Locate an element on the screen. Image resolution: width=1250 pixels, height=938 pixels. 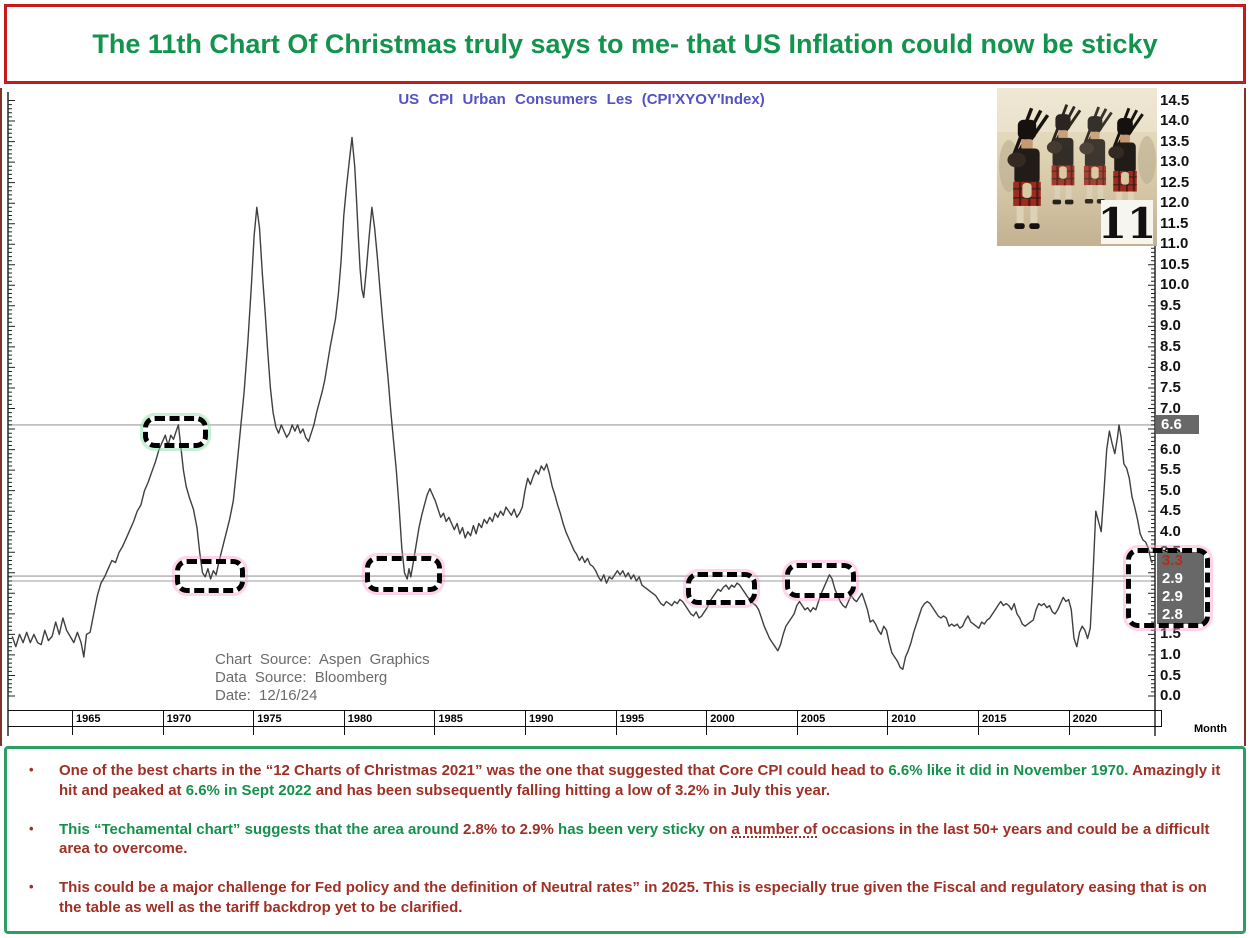
y-axis-label: 13.5 is located at coordinates (1175, 141).